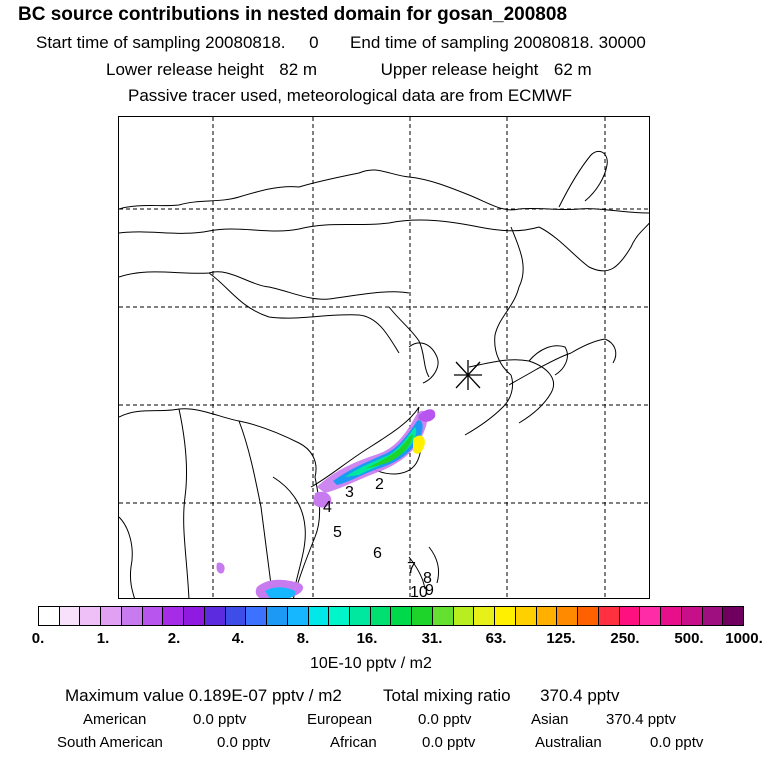 This screenshot has height=768, width=768. Describe the element at coordinates (468, 375) in the screenshot. I see `asterisk-icon` at that location.